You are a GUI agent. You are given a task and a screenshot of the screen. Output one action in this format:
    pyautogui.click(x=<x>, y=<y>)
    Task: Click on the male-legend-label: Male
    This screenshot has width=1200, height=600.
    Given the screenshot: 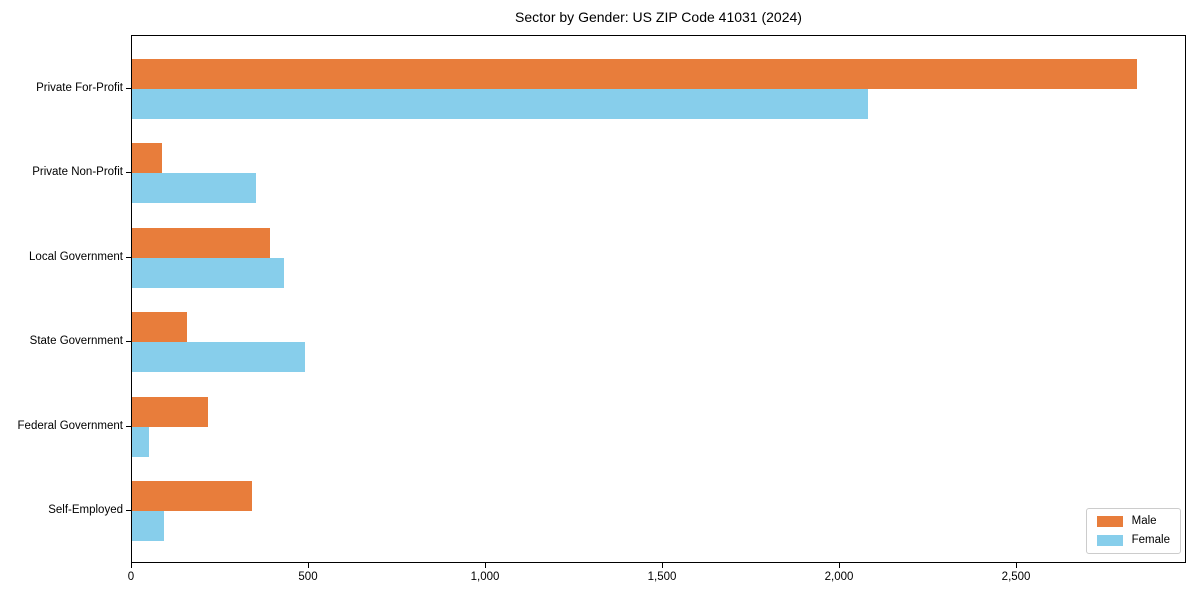 What is the action you would take?
    pyautogui.click(x=1144, y=521)
    